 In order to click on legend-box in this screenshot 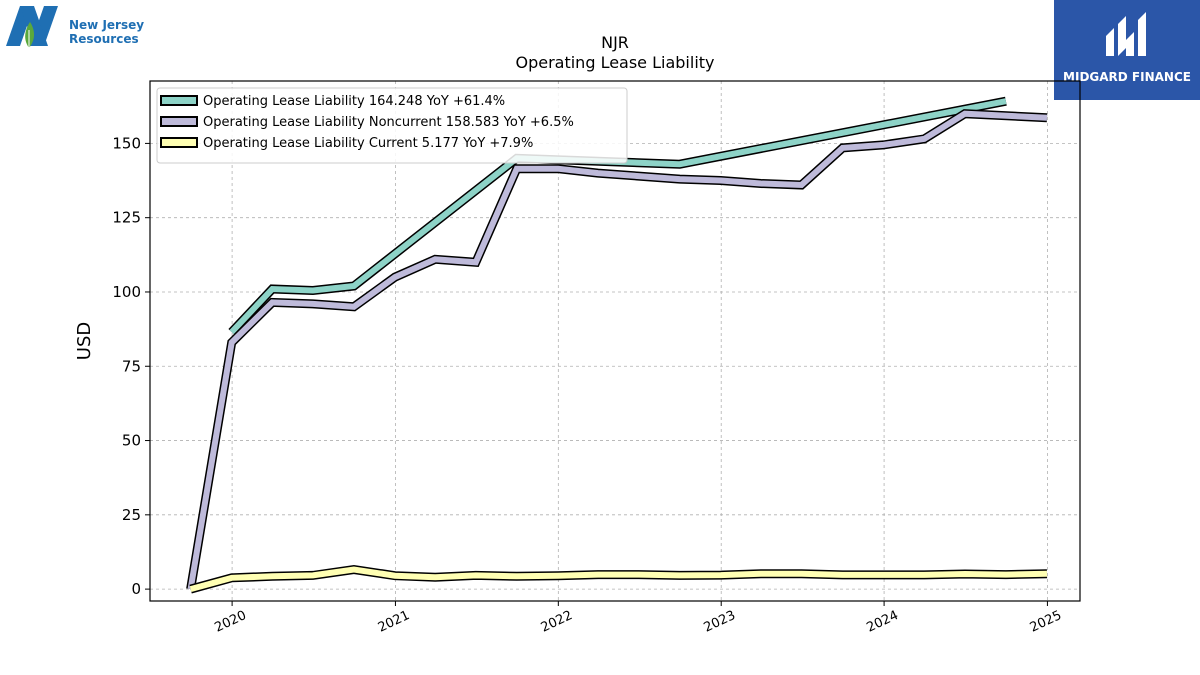, I will do `click(392, 125)`.